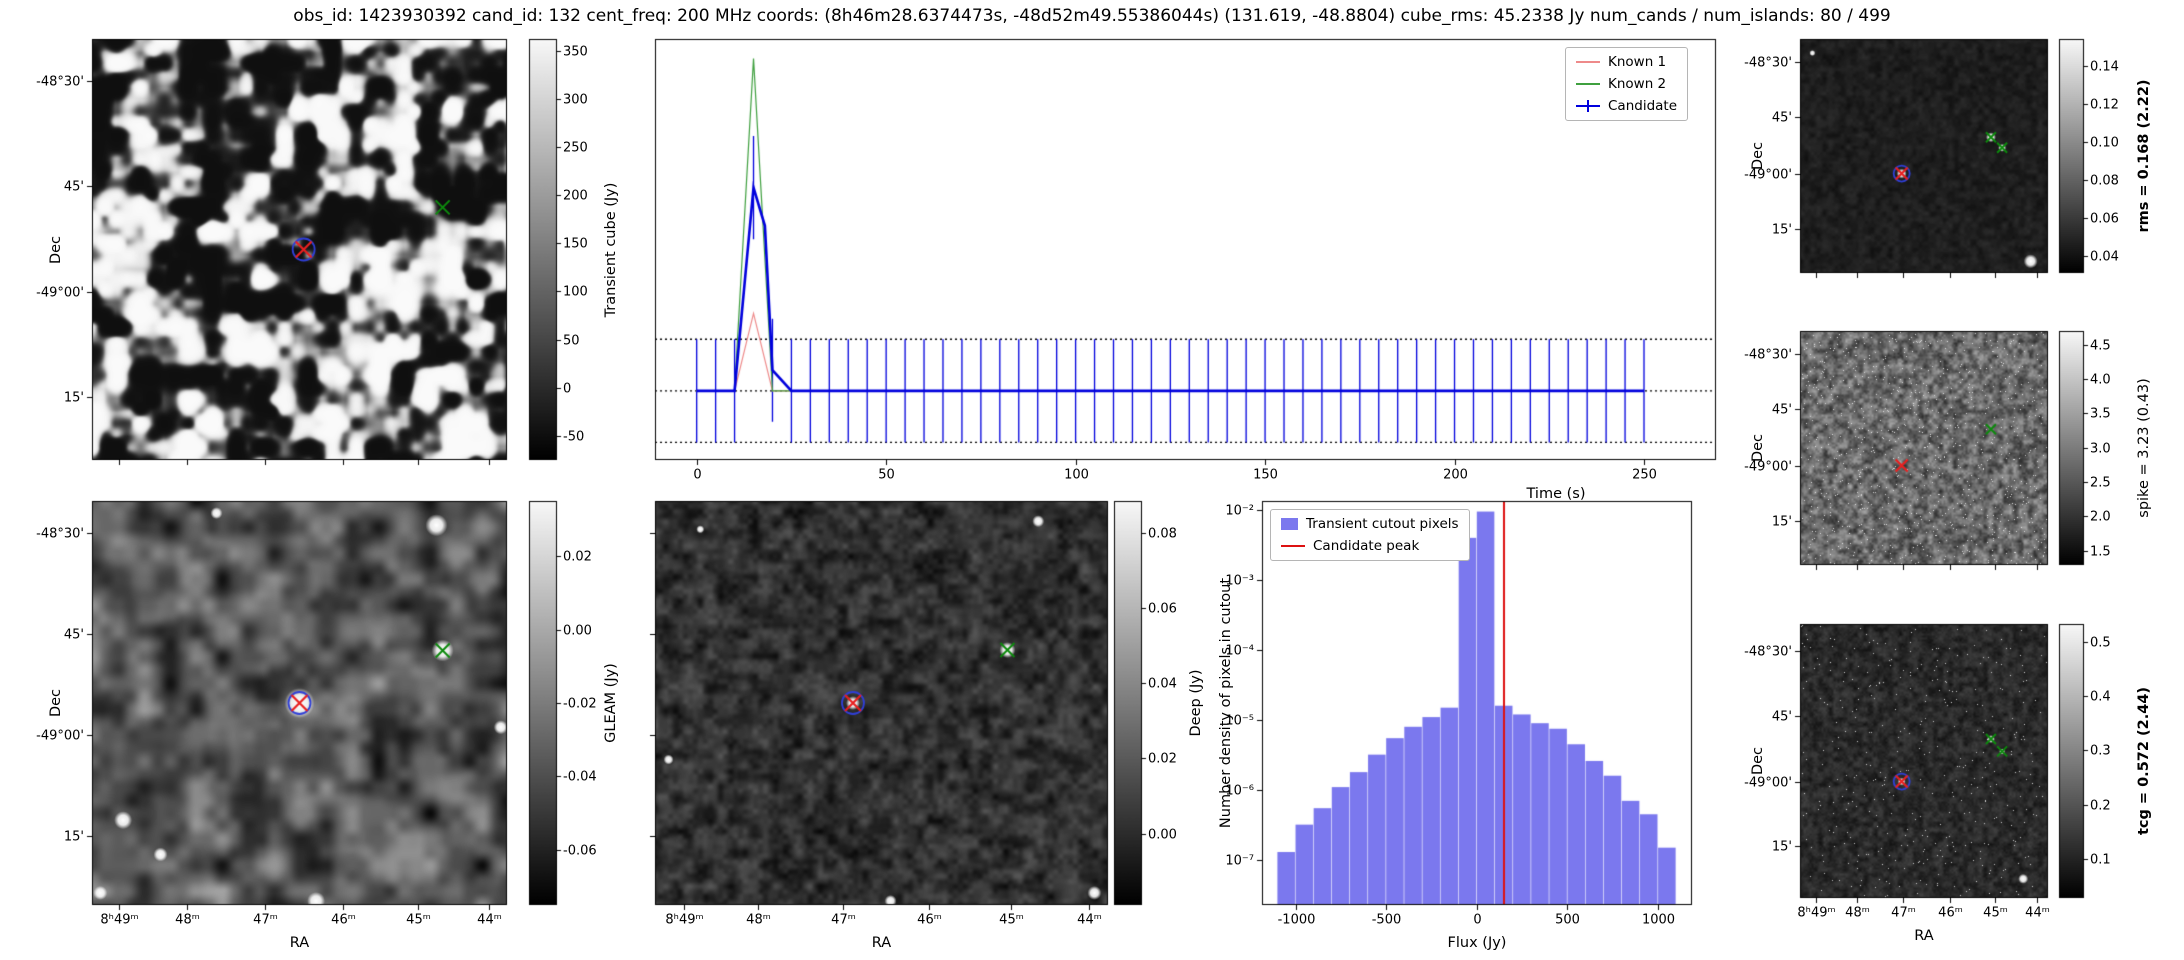 This screenshot has height=960, width=2184. I want to click on legend-item-candidate: Candidate, so click(1626, 106).